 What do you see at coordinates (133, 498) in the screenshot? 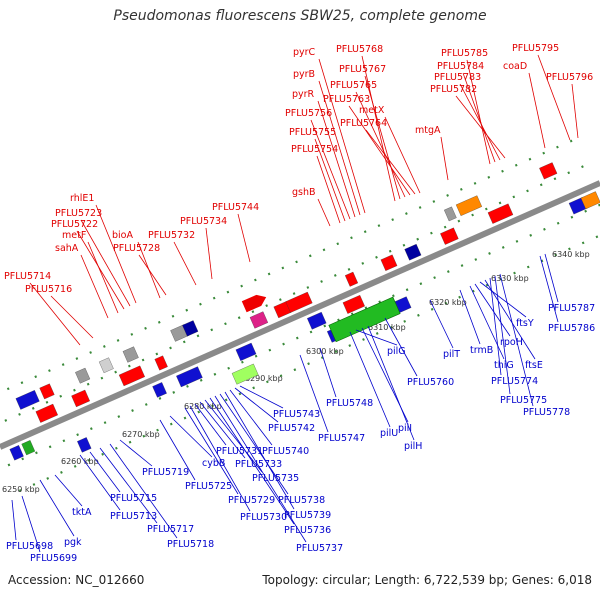
I see `bottom-gene-label: PFLU5715` at bounding box center [133, 498].